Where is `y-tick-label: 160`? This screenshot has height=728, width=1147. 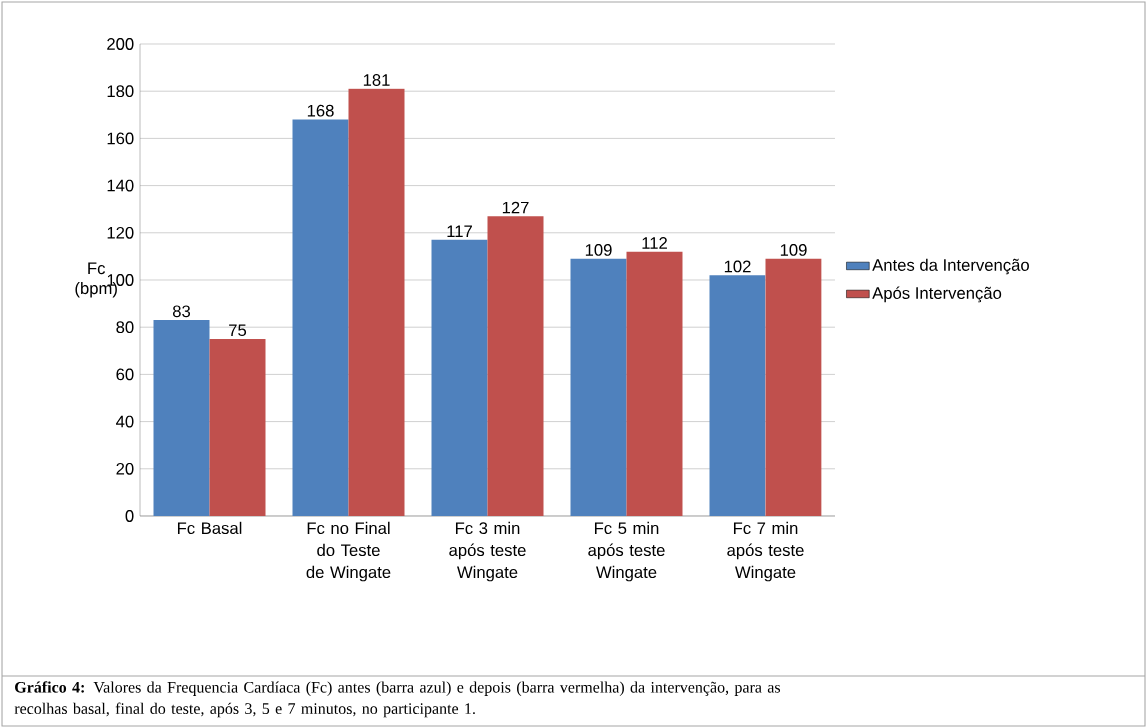
y-tick-label: 160 is located at coordinates (120, 138).